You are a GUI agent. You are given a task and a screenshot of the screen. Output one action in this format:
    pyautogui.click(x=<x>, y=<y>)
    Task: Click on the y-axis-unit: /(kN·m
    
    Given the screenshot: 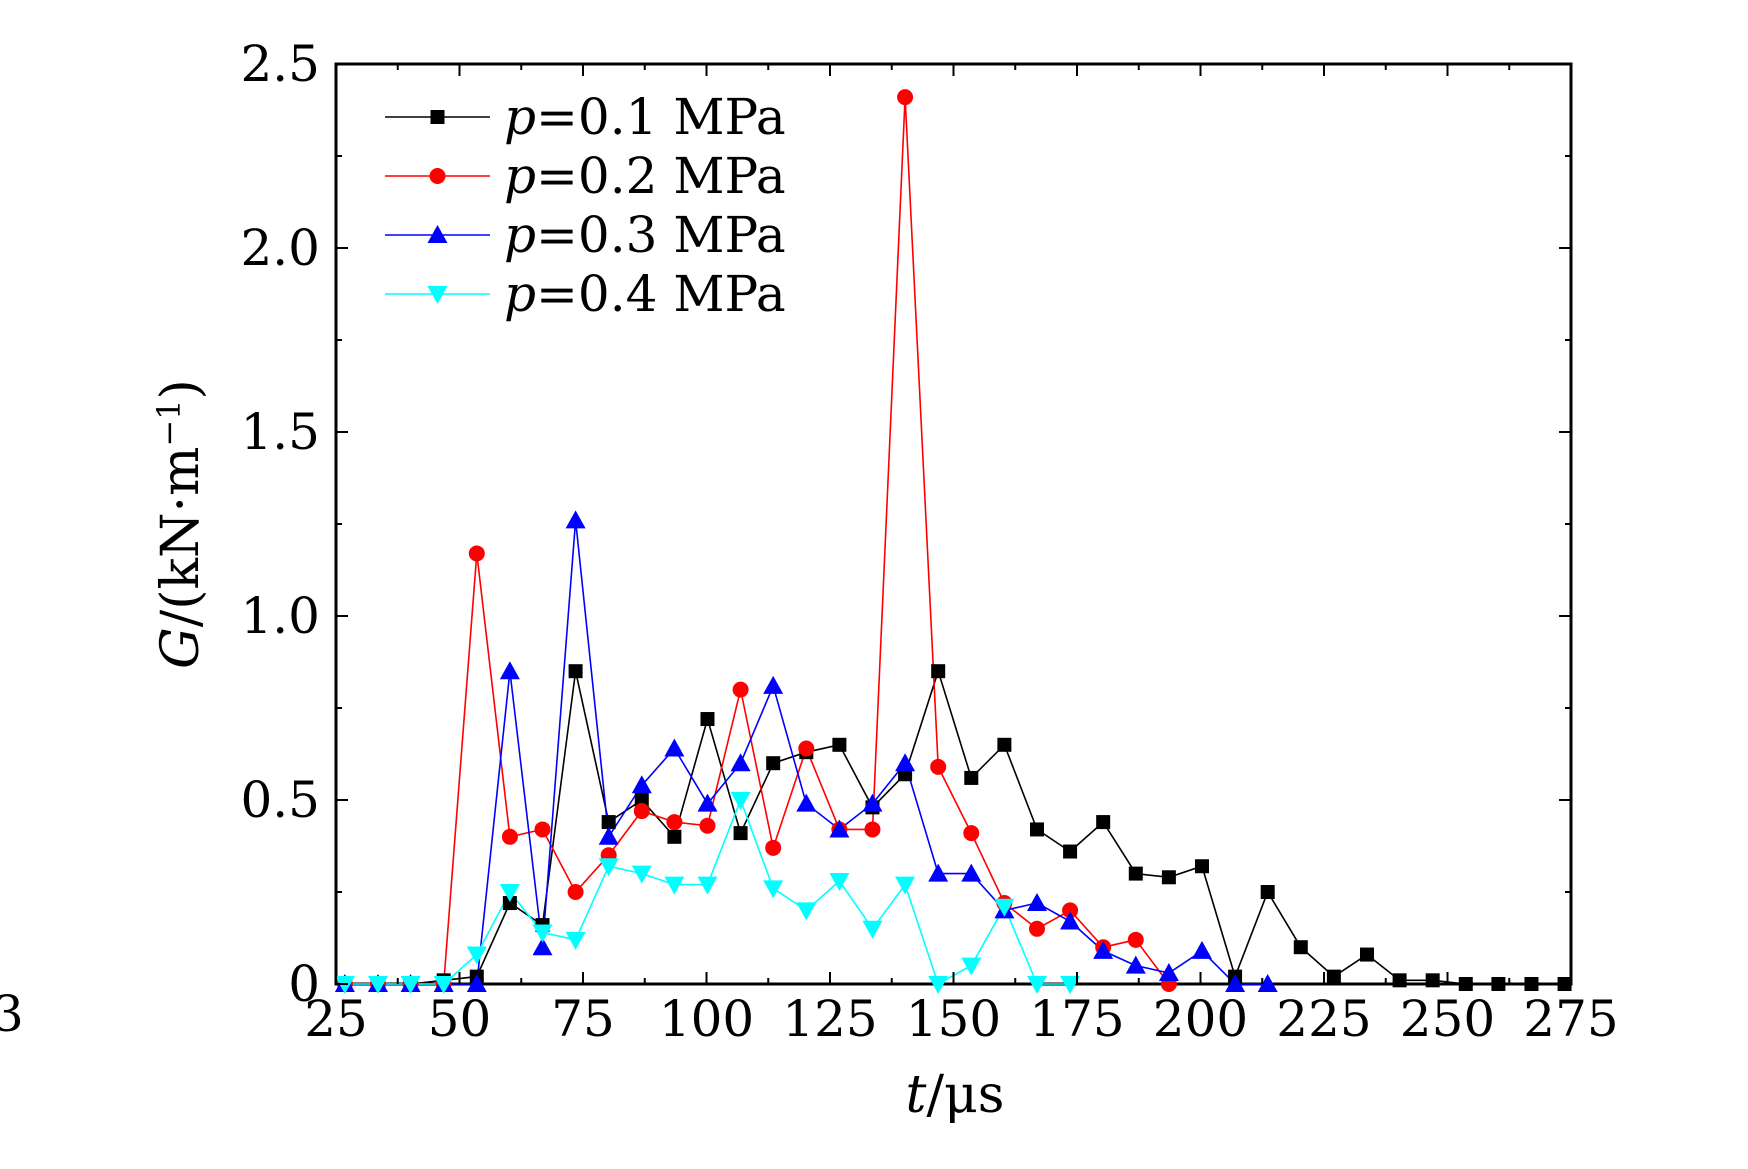 What is the action you would take?
    pyautogui.click(x=181, y=537)
    